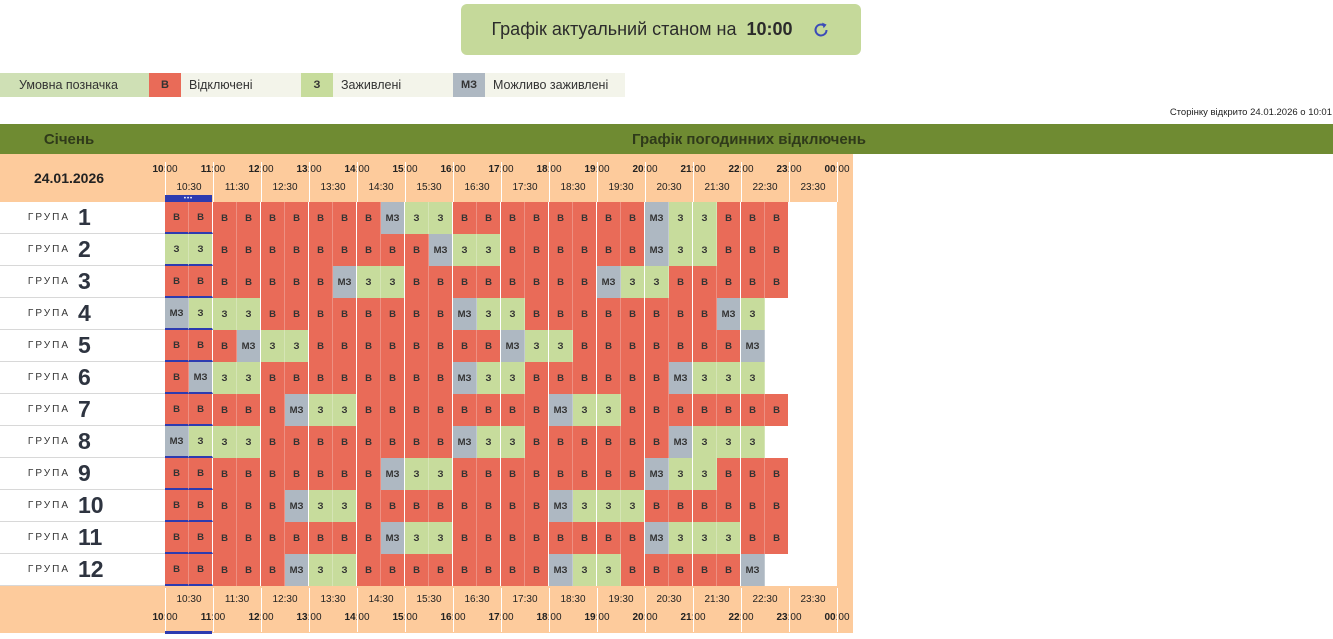 The width and height of the screenshot is (1333, 639). I want to click on half-hour-label: 22:30, so click(765, 599).